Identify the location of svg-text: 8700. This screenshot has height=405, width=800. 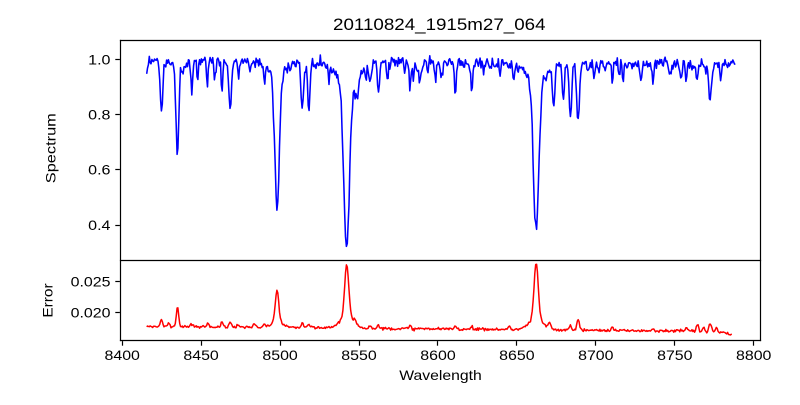
(596, 355).